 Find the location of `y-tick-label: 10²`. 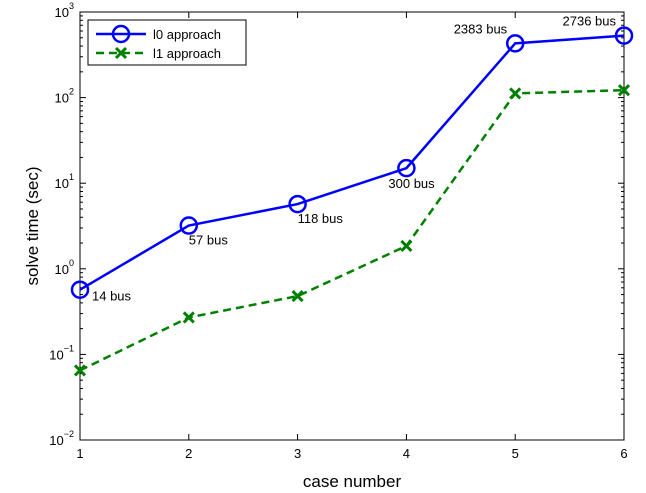

y-tick-label: 10² is located at coordinates (64, 96).